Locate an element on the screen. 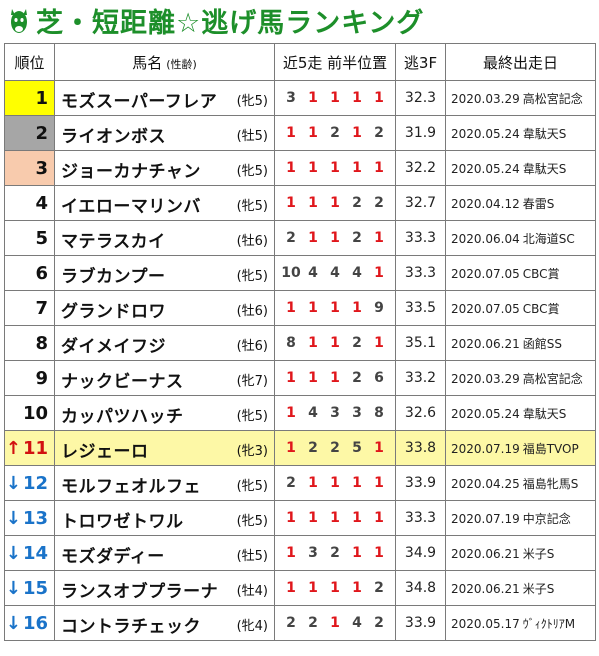 This screenshot has height=656, width=599. rank-number: 10 is located at coordinates (35, 413).